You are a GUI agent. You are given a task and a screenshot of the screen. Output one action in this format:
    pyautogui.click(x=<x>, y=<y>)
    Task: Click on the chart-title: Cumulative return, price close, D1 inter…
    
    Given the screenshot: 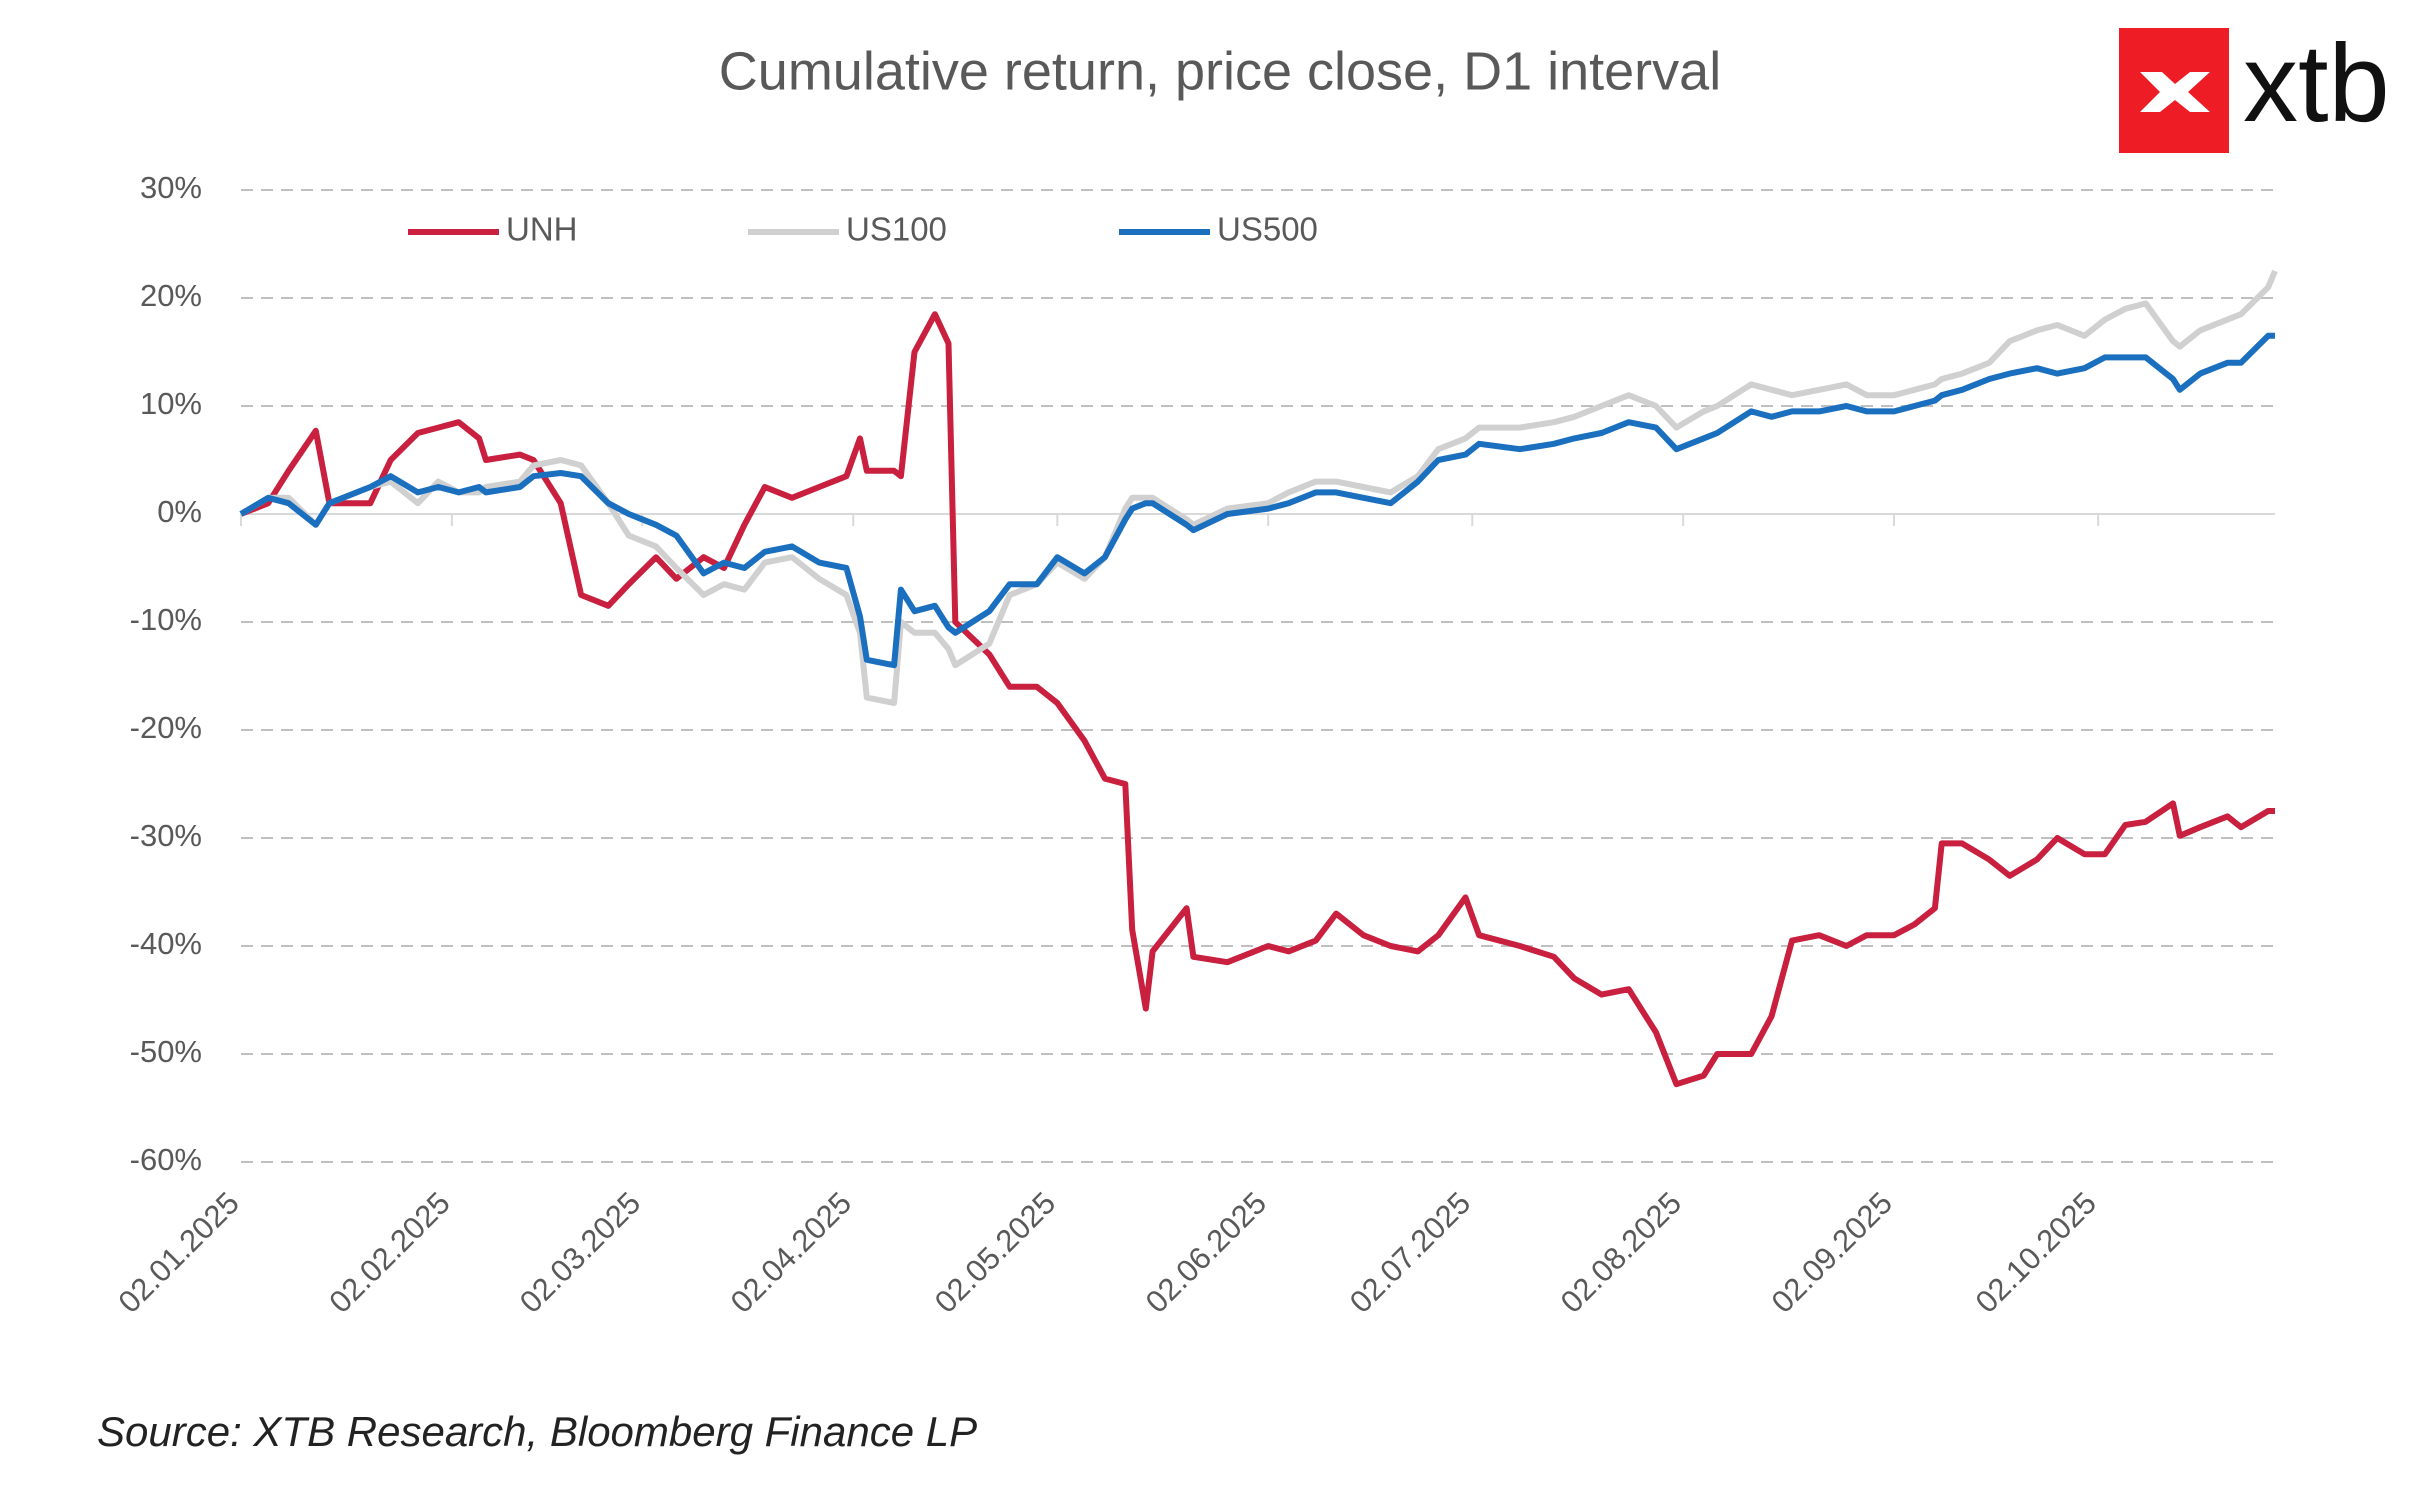 What is the action you would take?
    pyautogui.click(x=1220, y=71)
    